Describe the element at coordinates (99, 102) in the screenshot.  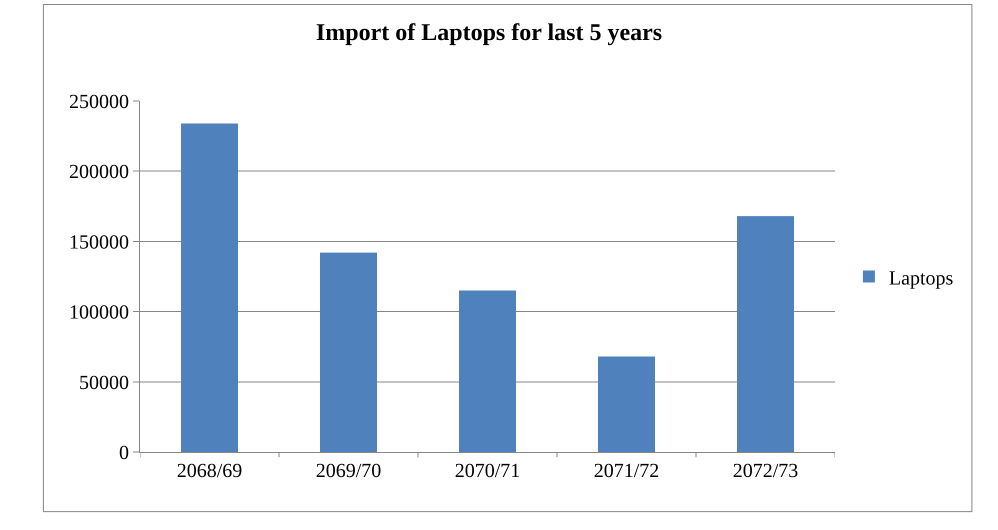
I see `y-tick-label: 250000` at that location.